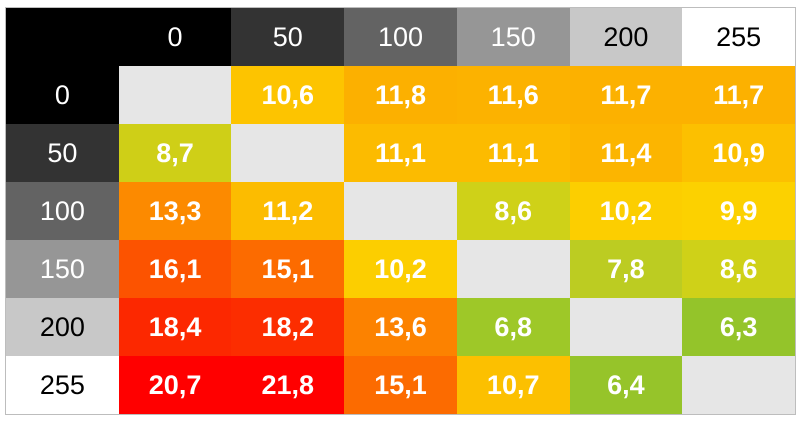 Image resolution: width=803 pixels, height=422 pixels. I want to click on column-header-200: 200, so click(626, 37).